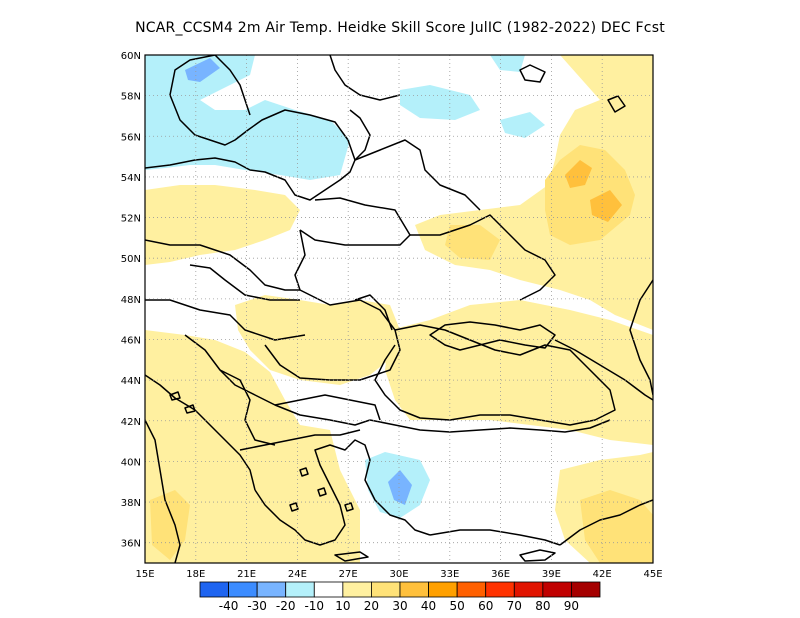 The height and width of the screenshot is (618, 800). I want to click on pos-skill-core-russia, so click(590, 195).